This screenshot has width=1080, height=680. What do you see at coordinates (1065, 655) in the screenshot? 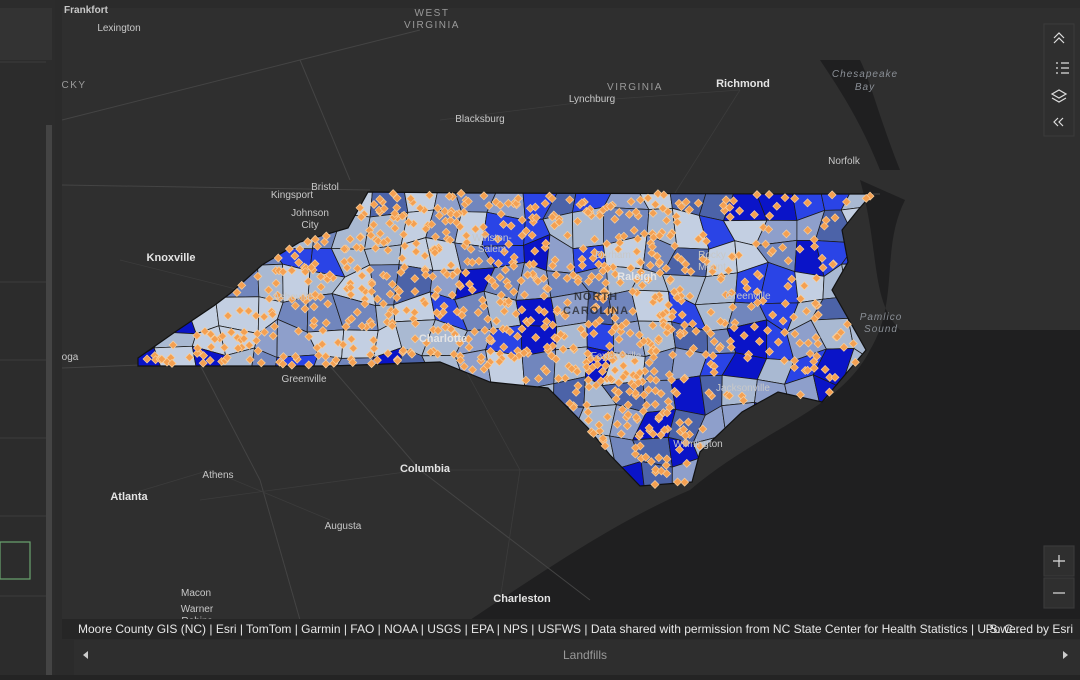
I see `next-button` at bounding box center [1065, 655].